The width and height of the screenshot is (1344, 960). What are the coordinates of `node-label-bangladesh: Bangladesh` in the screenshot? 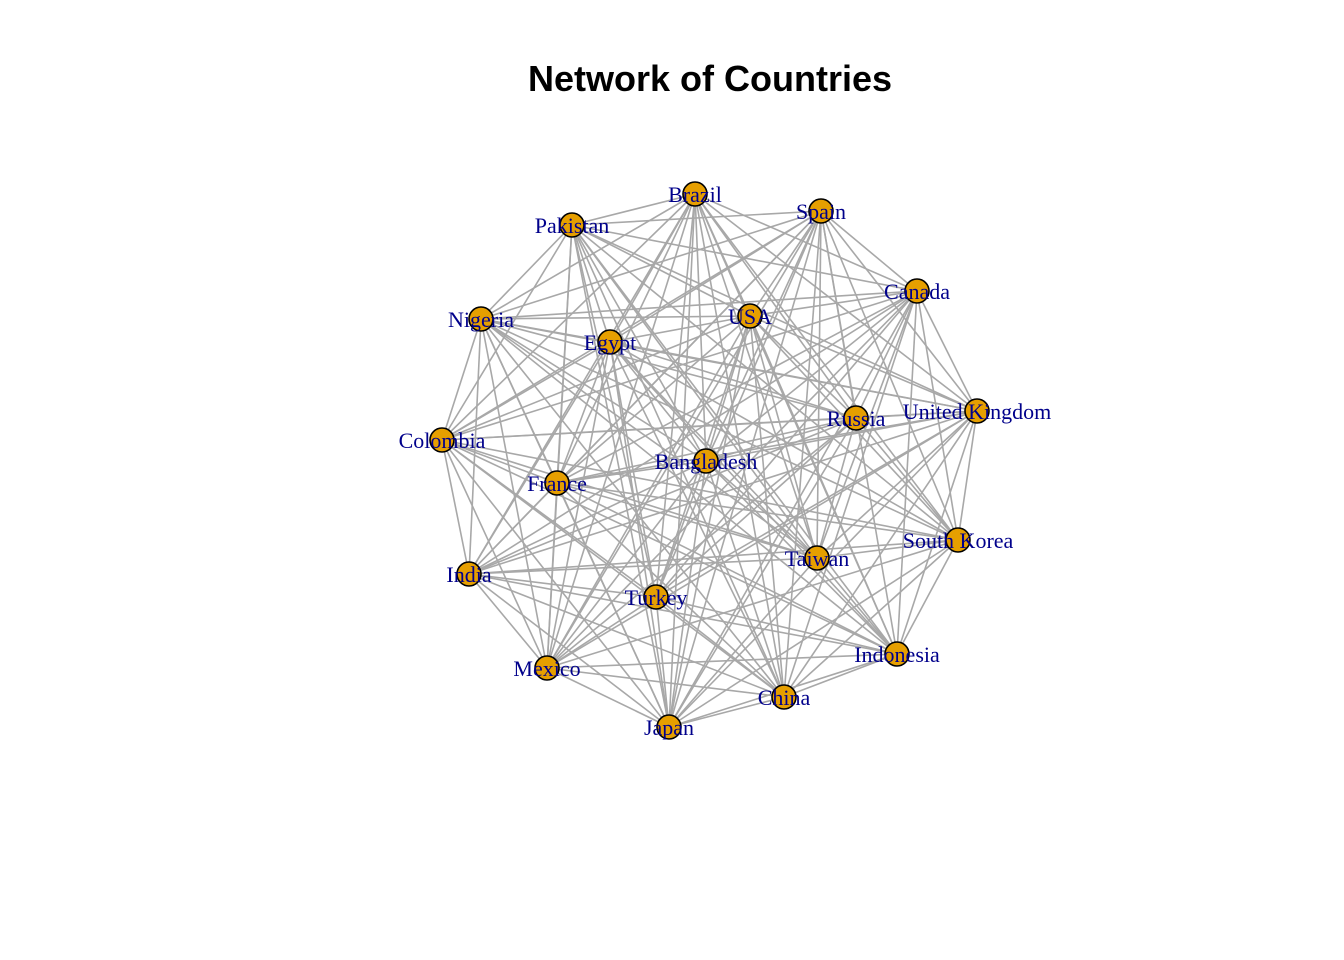 It's located at (706, 461).